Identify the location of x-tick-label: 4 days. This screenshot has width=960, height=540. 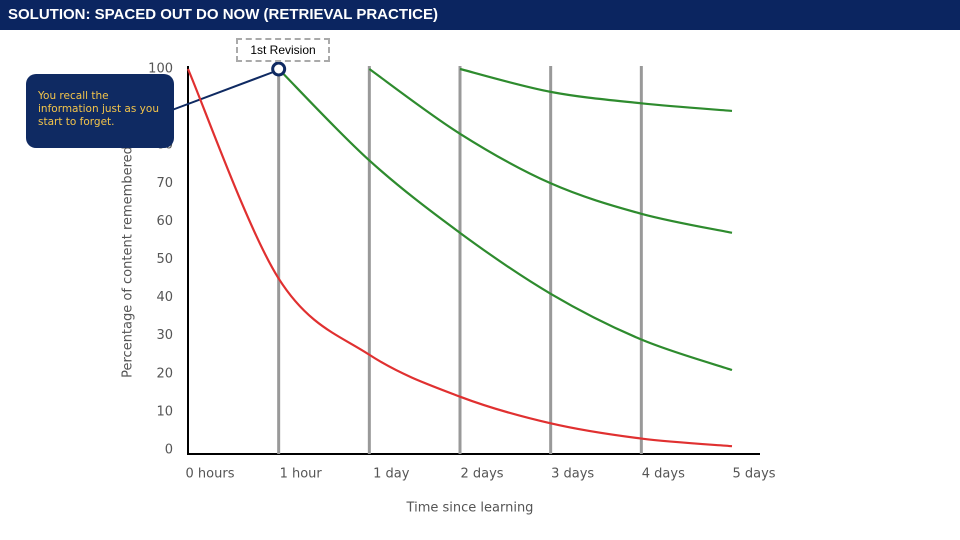
(663, 474).